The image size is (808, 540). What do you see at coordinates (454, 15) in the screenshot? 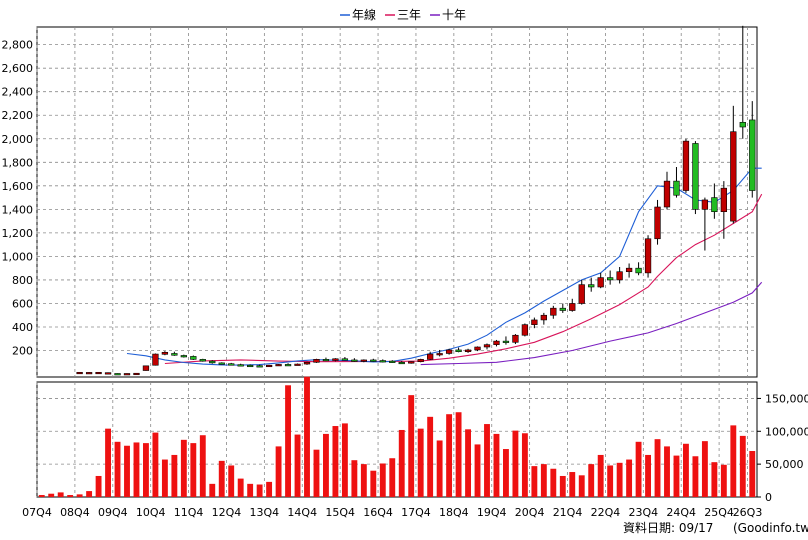
I see `legend-label: 十年` at bounding box center [454, 15].